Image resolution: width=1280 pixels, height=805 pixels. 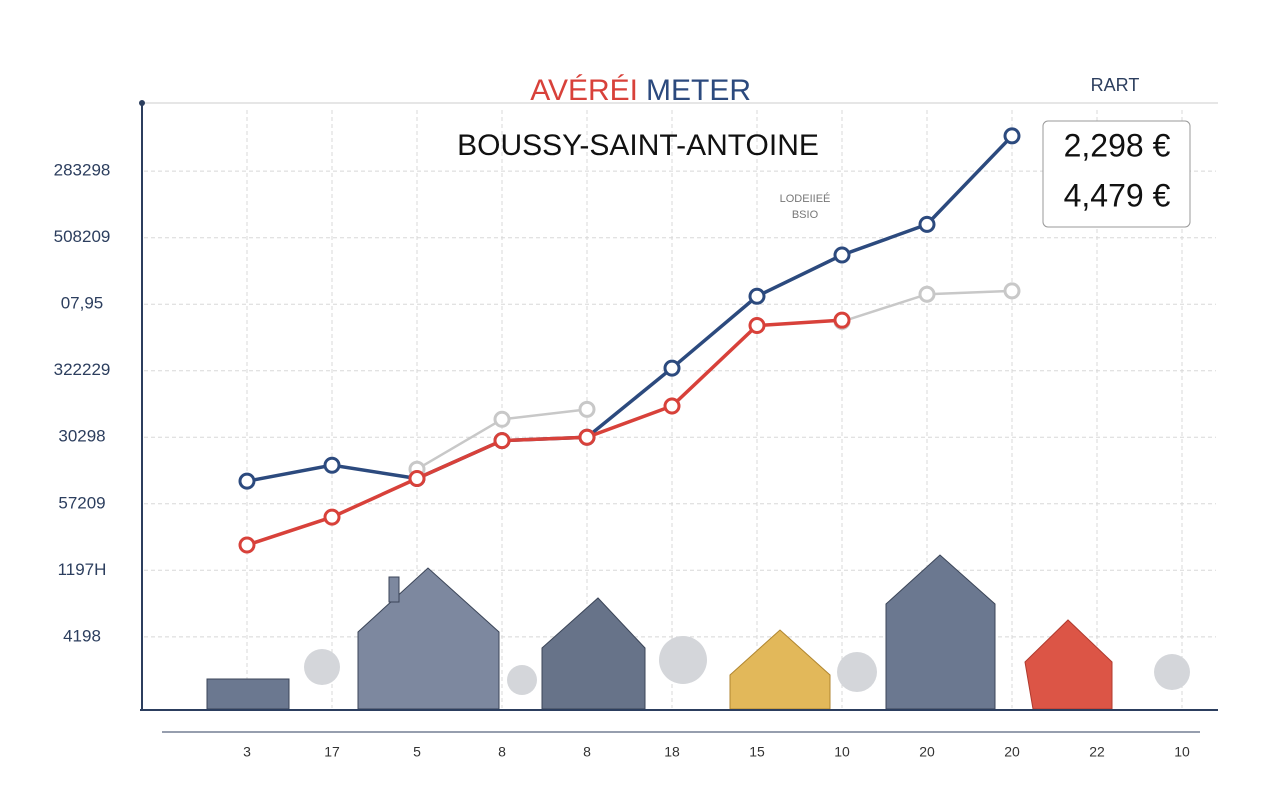 What do you see at coordinates (1117, 195) in the screenshot?
I see `price: 4,479 €` at bounding box center [1117, 195].